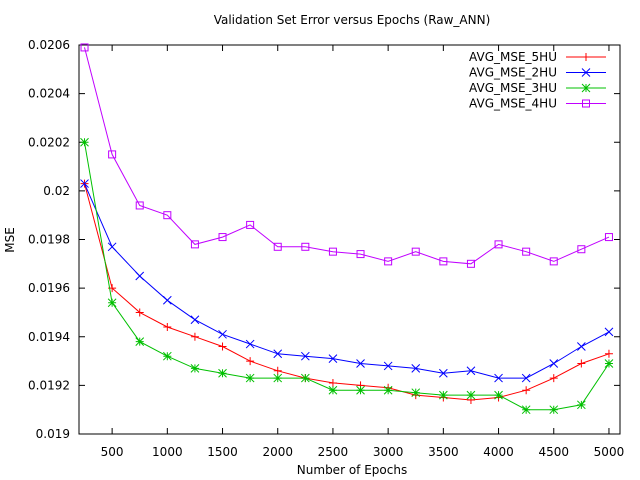 The height and width of the screenshot is (480, 640). I want to click on y-axis-label: MSE, so click(10, 240).